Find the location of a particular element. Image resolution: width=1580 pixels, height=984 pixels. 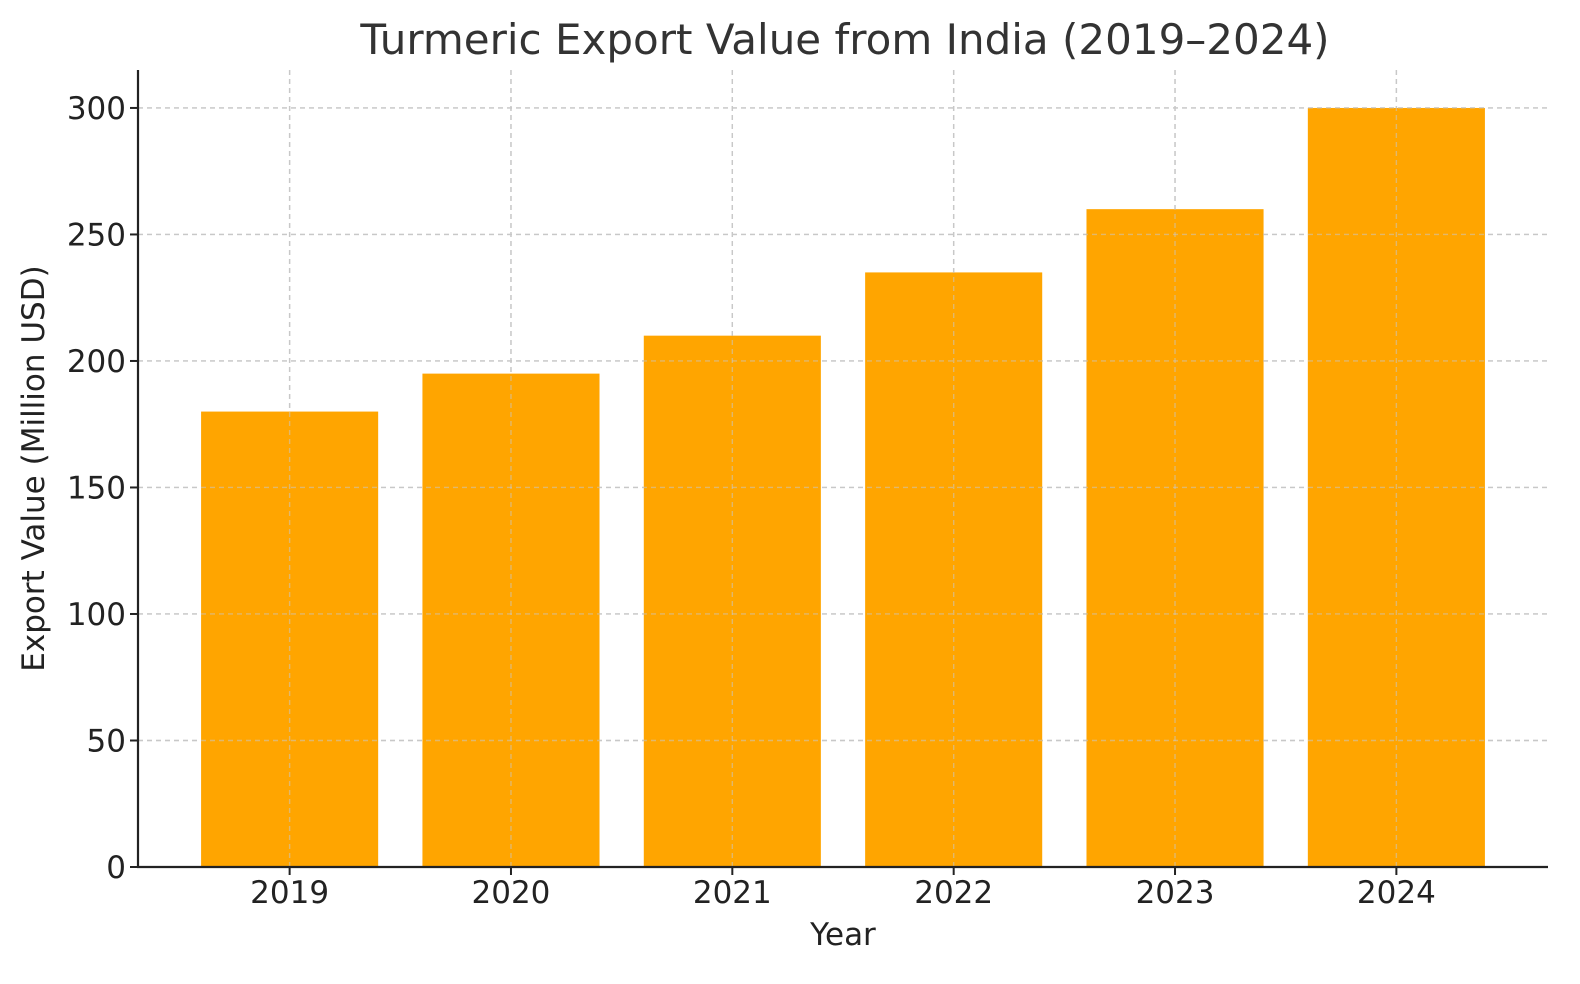

y-axis-label: Export Value (Million USD) is located at coordinates (34, 468).